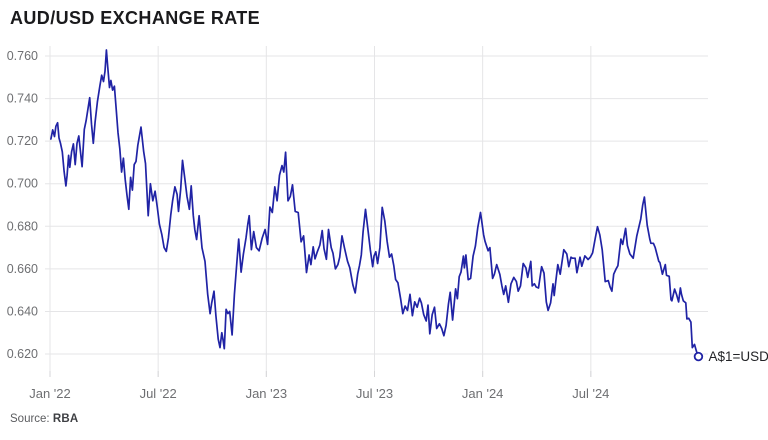 This screenshot has height=440, width=768. Describe the element at coordinates (698, 356) in the screenshot. I see `end-marker-icon` at that location.